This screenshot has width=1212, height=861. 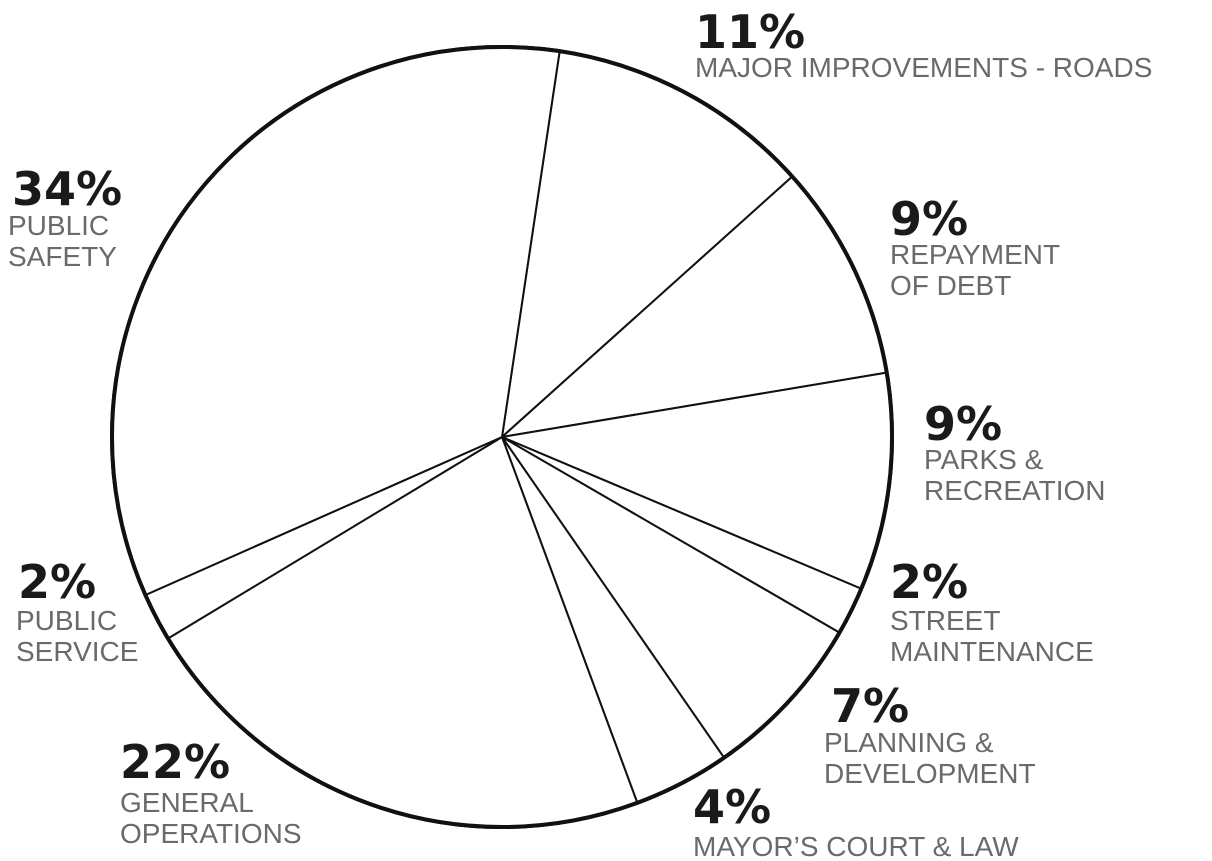 What do you see at coordinates (77, 651) in the screenshot?
I see `slice-category-label: SERVICE` at bounding box center [77, 651].